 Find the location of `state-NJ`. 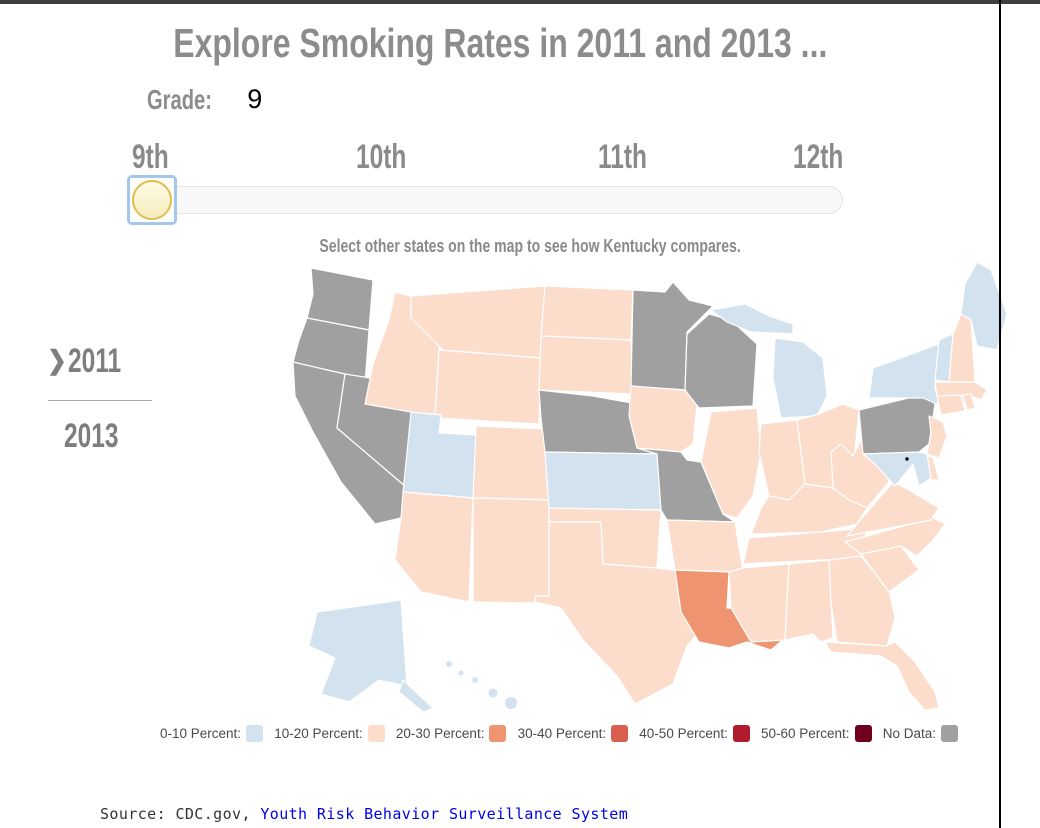

state-NJ is located at coordinates (937, 437).